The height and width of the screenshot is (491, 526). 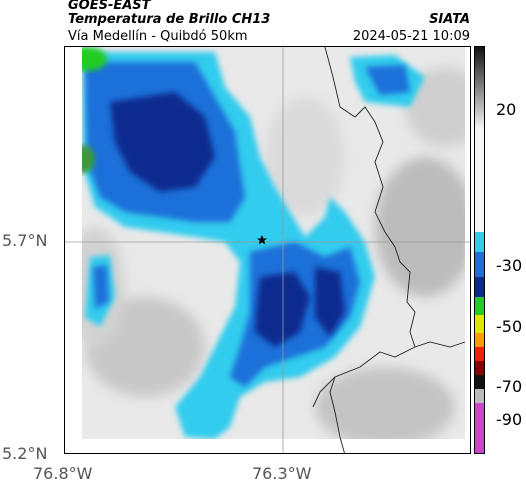 What do you see at coordinates (109, 6) in the screenshot?
I see `satellite-title: GOES-EAST` at bounding box center [109, 6].